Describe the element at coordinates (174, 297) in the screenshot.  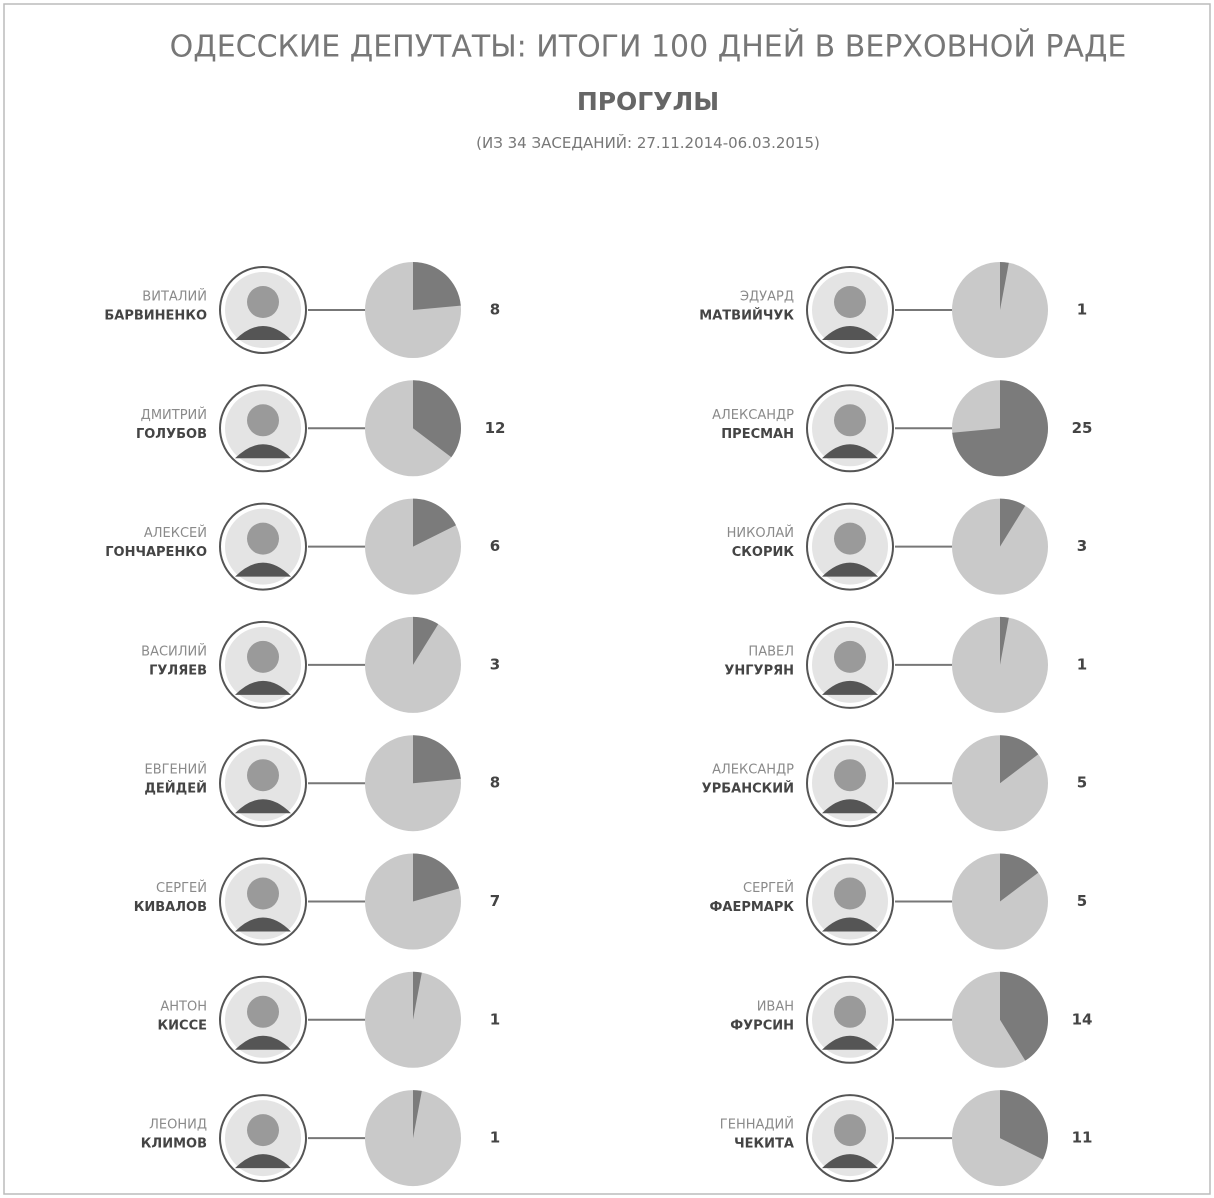
I see `first-name: ВИТАЛИЙ` at that location.